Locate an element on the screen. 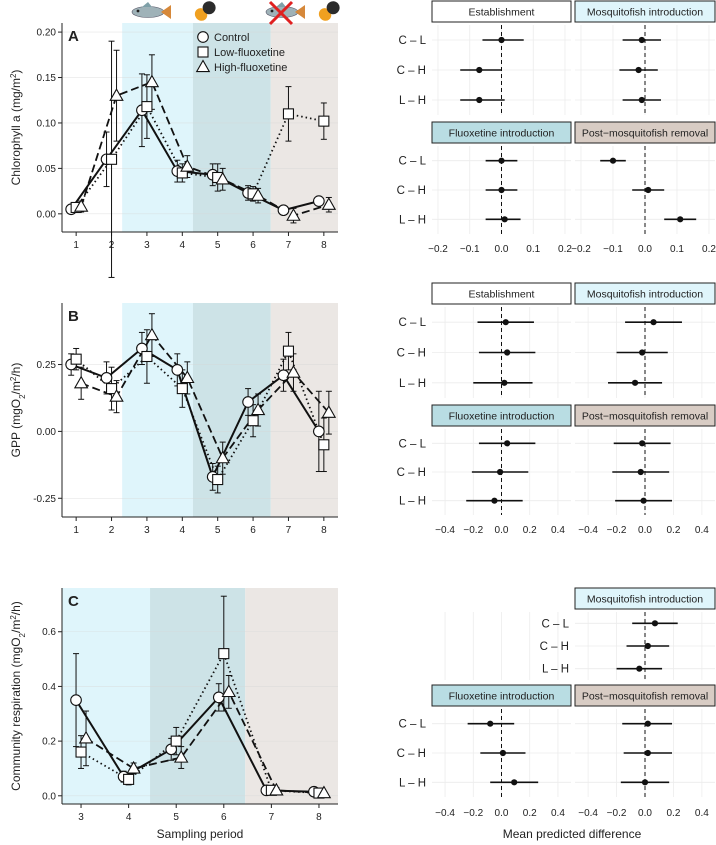  facet-cell: Mosquitofish introduction is located at coordinates (645, 57).